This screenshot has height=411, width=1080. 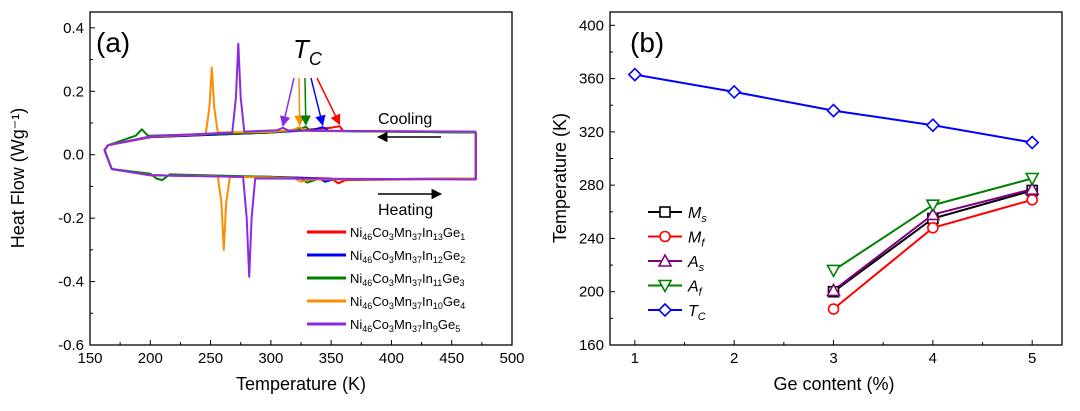 What do you see at coordinates (73, 28) in the screenshot?
I see `panel-a-y-tick-label: 0.4` at bounding box center [73, 28].